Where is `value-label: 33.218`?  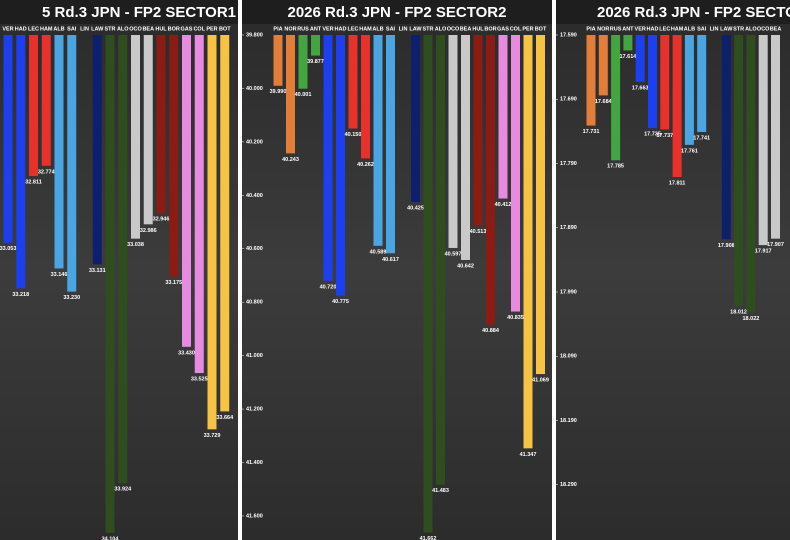
value-label: 33.218 is located at coordinates (20, 295).